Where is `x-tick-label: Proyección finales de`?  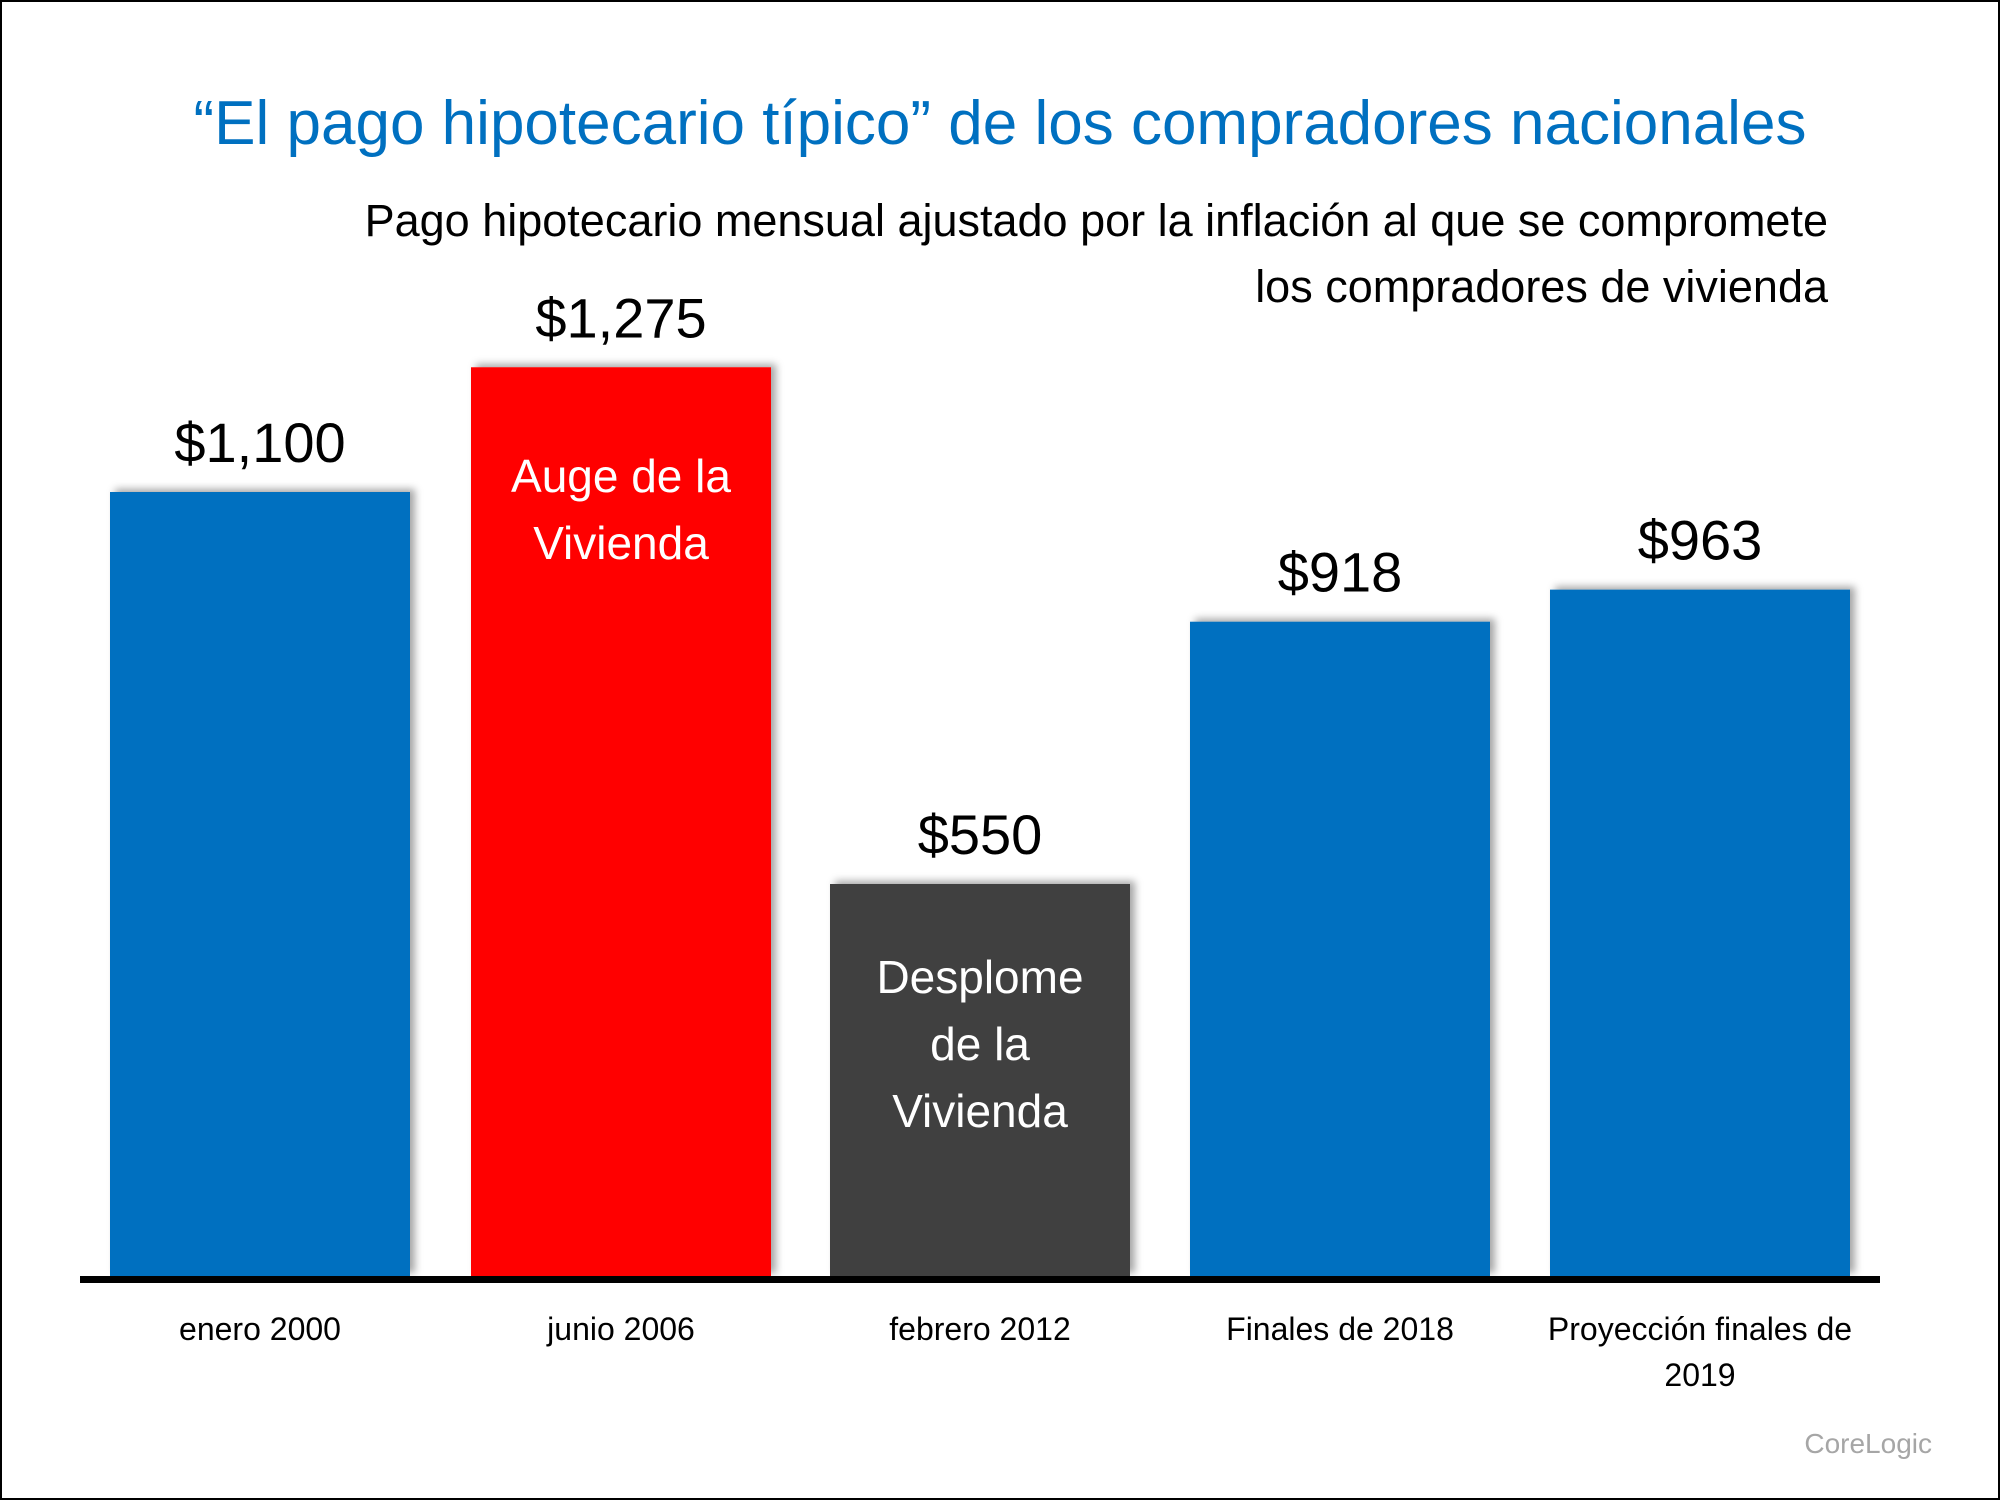 x-tick-label: Proyección finales de is located at coordinates (1700, 1329).